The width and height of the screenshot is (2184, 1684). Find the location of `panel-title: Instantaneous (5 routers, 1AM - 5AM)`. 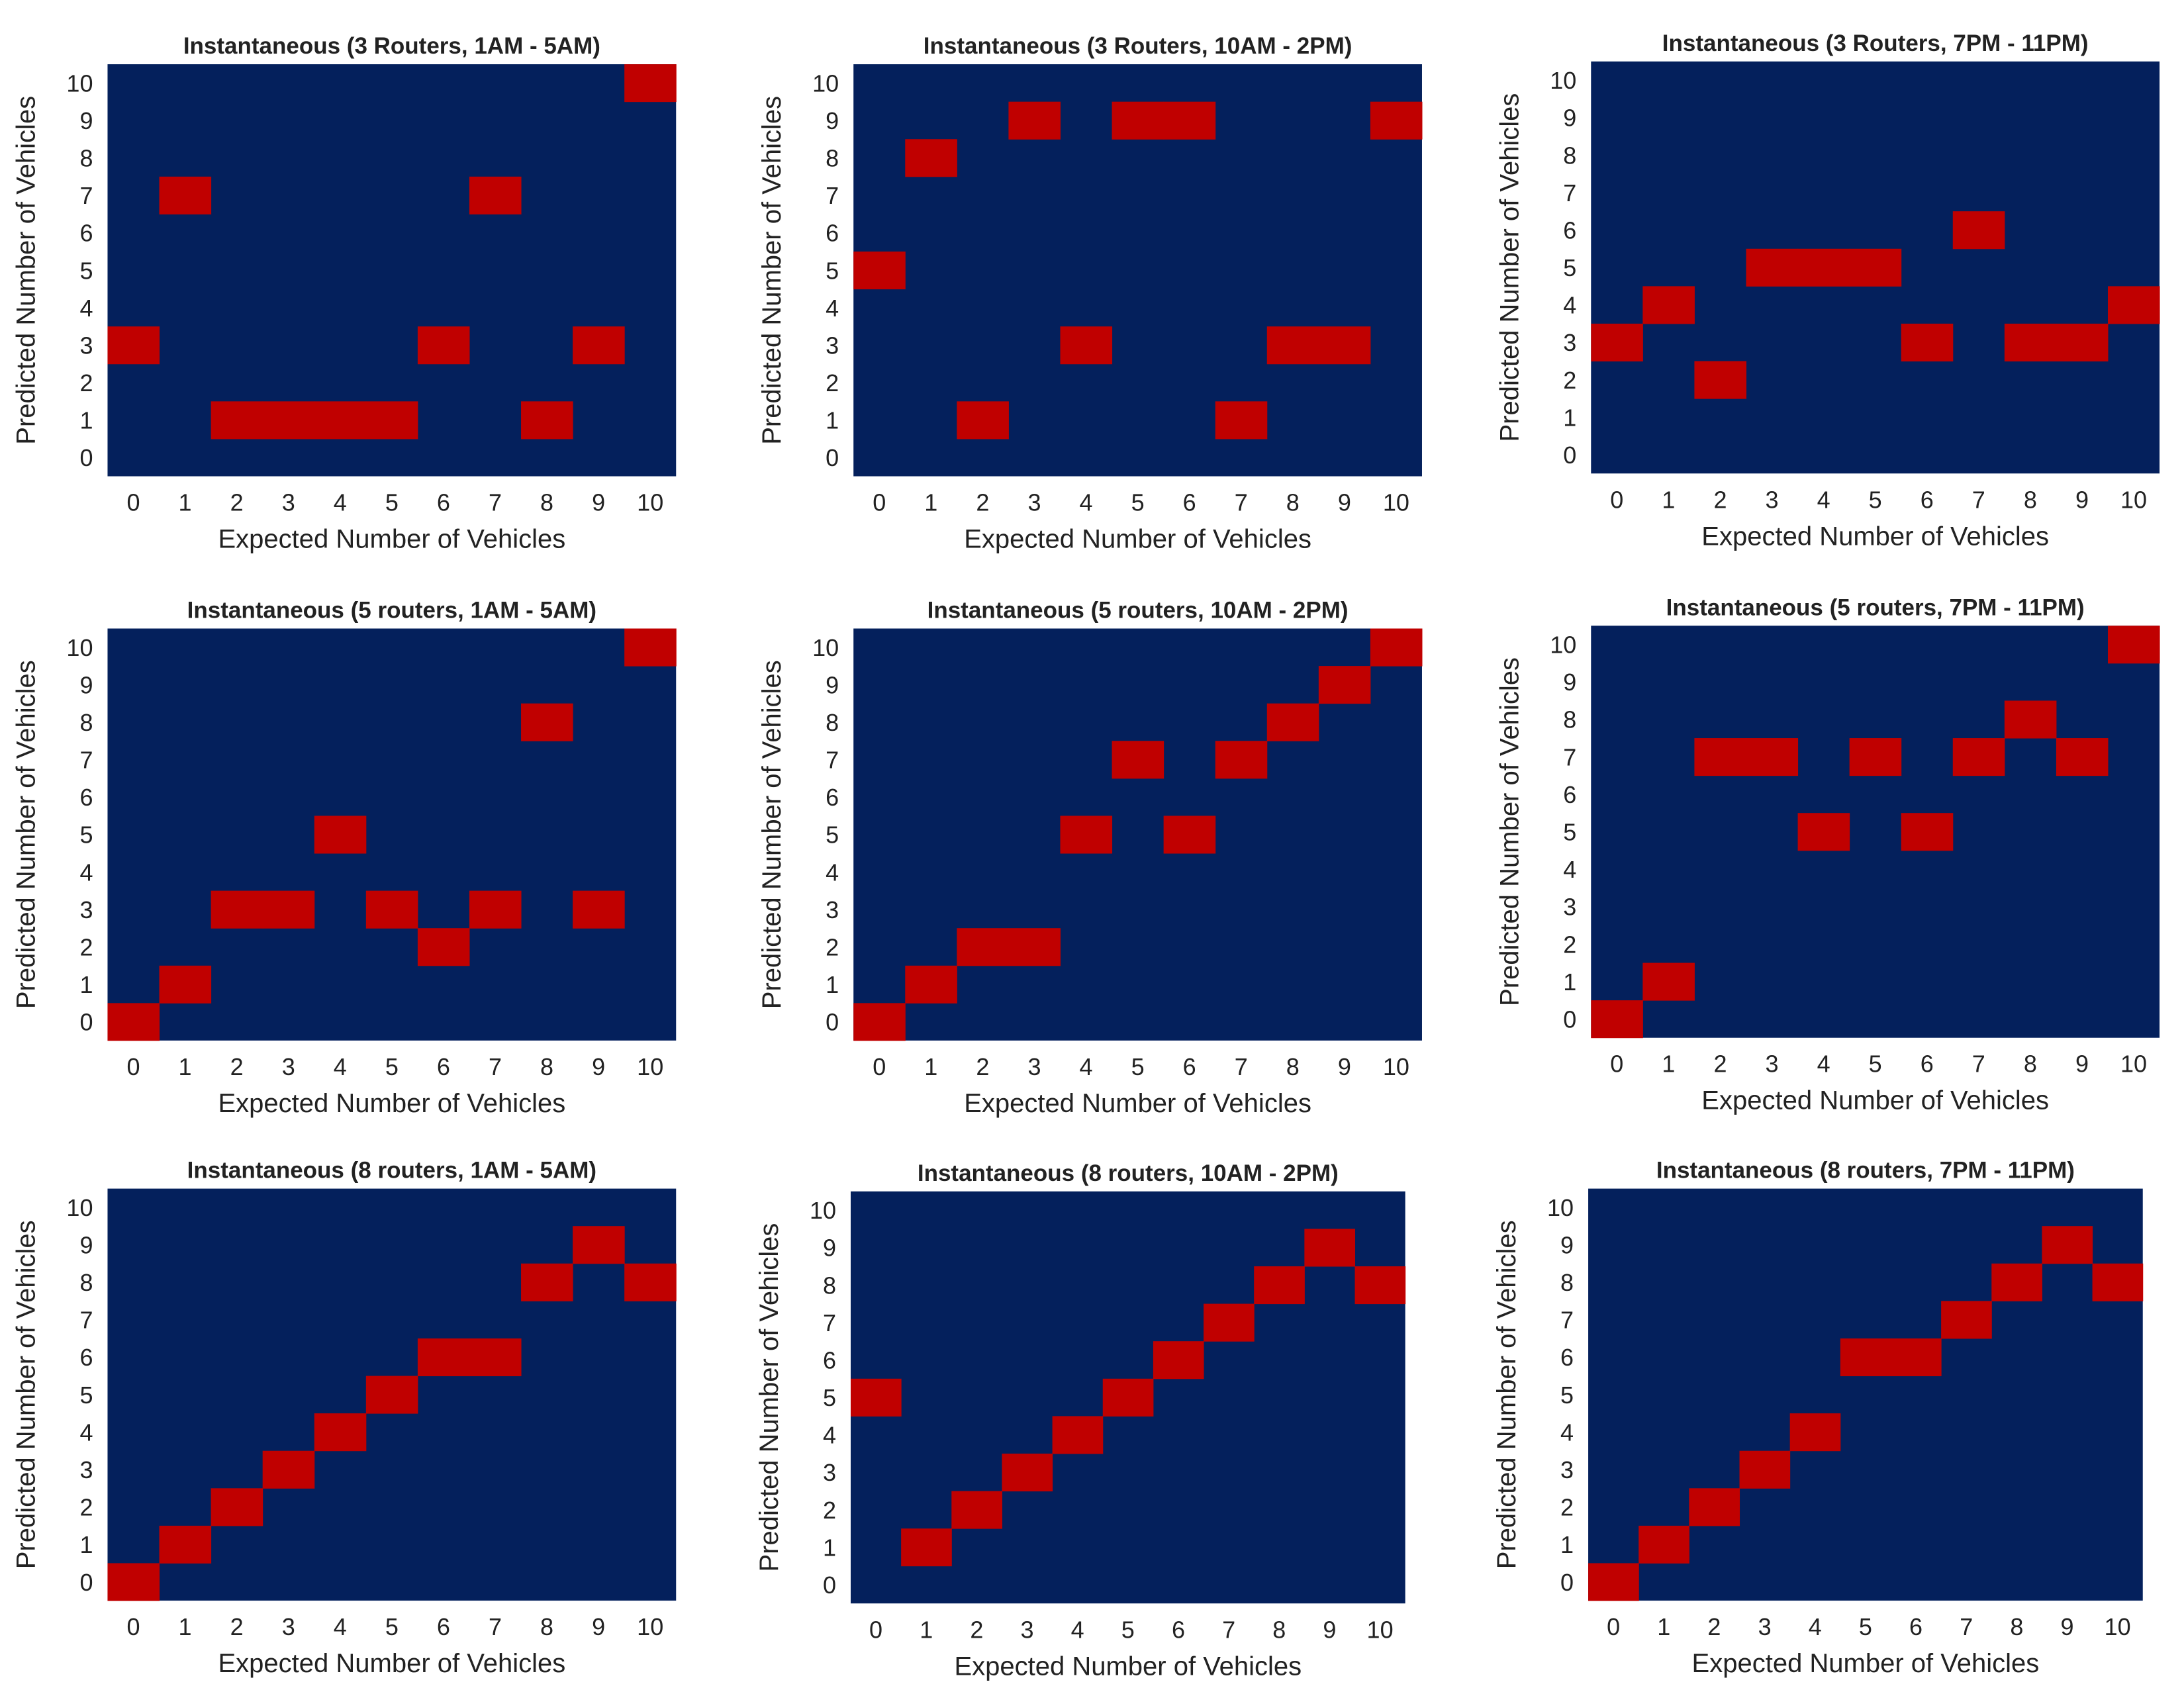

panel-title: Instantaneous (5 routers, 1AM - 5AM) is located at coordinates (391, 611).